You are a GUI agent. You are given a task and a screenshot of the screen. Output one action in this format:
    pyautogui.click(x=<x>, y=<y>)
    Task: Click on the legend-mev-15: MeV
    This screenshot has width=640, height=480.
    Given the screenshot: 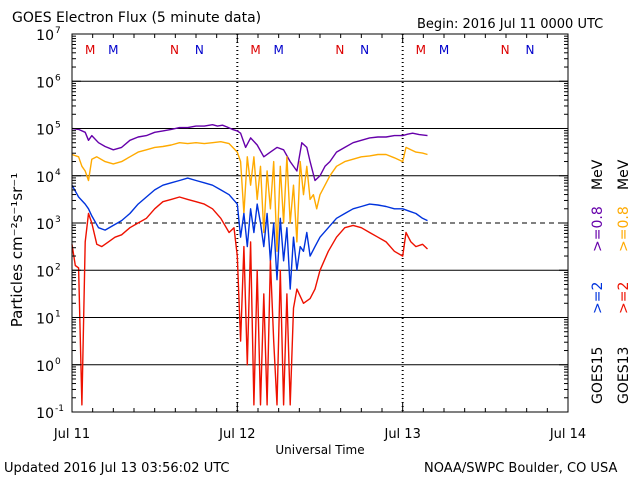 What is the action you would take?
    pyautogui.click(x=598, y=174)
    